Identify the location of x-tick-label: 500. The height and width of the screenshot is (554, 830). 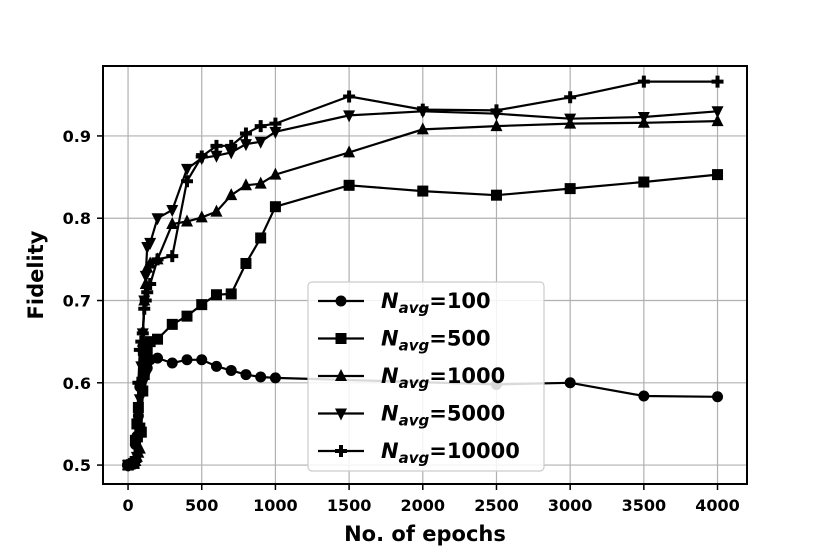
(201, 505).